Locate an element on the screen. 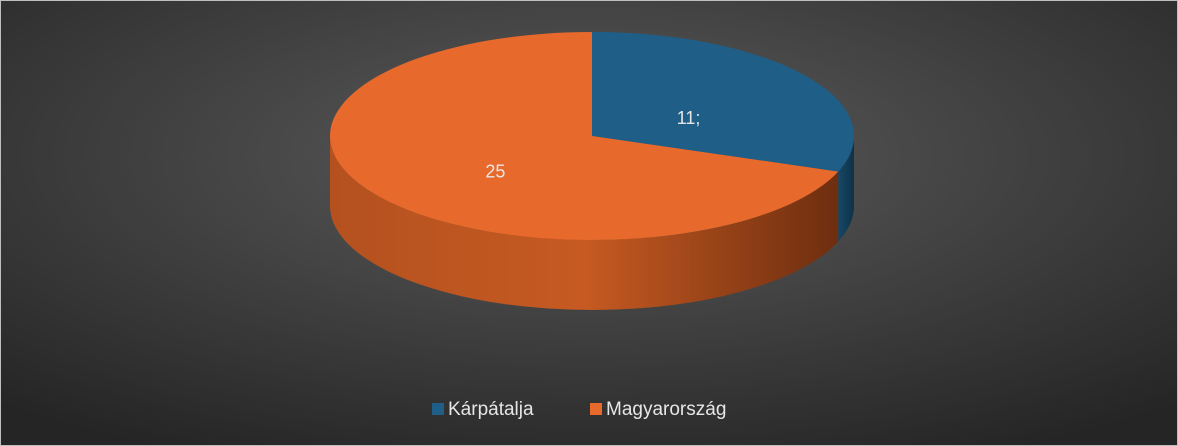 This screenshot has width=1178, height=446. data-label: 11; is located at coordinates (689, 118).